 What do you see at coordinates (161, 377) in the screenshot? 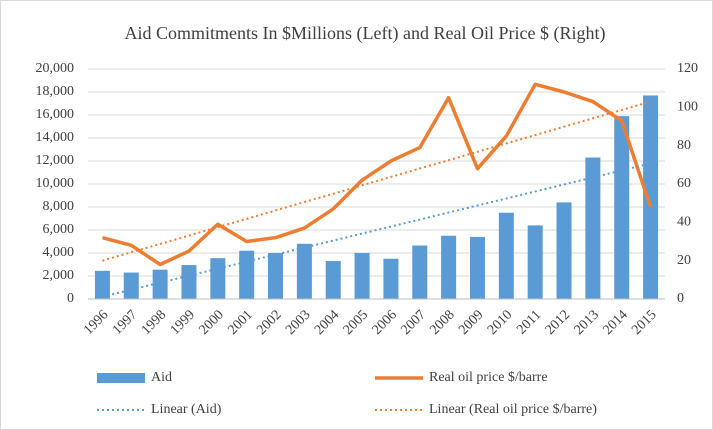
I see `legend-label: Aid` at bounding box center [161, 377].